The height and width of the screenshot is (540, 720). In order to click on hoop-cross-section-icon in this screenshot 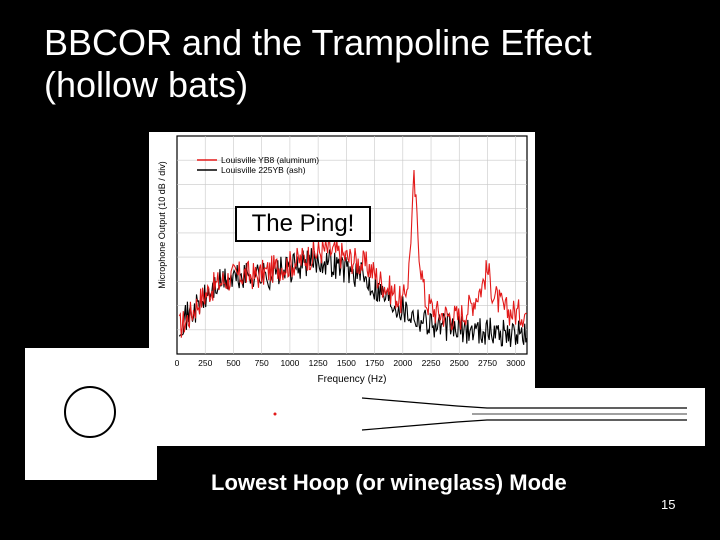, I will do `click(90, 412)`.